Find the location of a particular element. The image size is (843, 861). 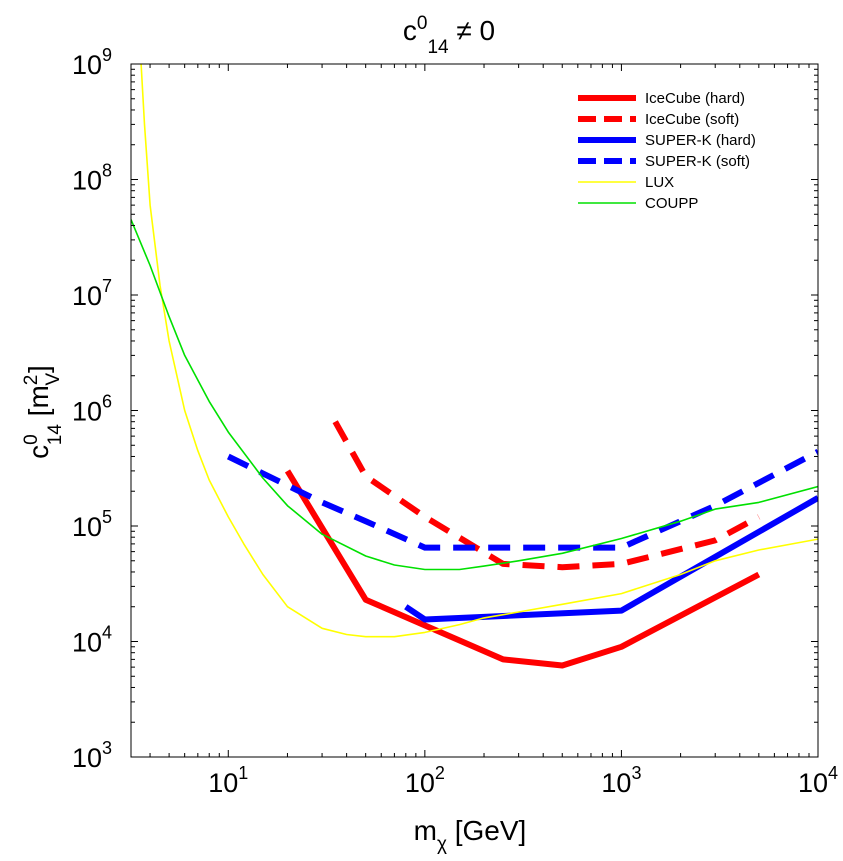

series-line-super-k-soft is located at coordinates (522, 500).